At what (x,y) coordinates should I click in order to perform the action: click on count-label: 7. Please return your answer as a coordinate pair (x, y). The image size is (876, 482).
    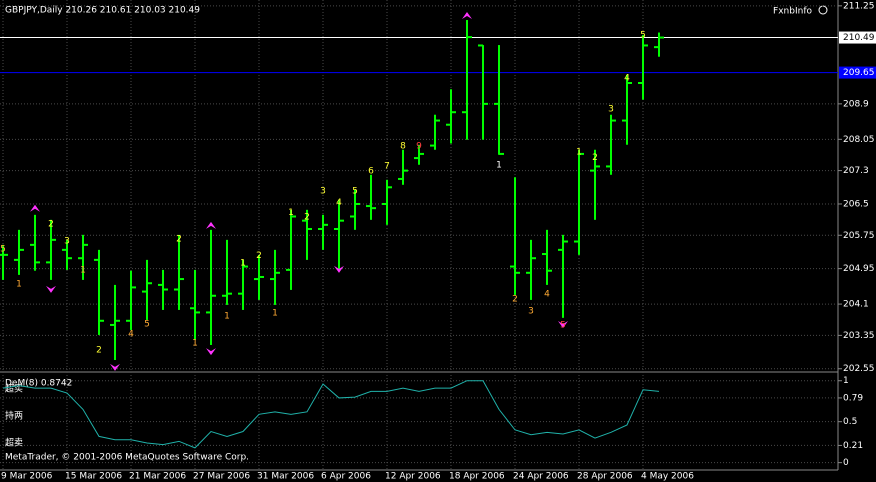
    Looking at the image, I should click on (387, 167).